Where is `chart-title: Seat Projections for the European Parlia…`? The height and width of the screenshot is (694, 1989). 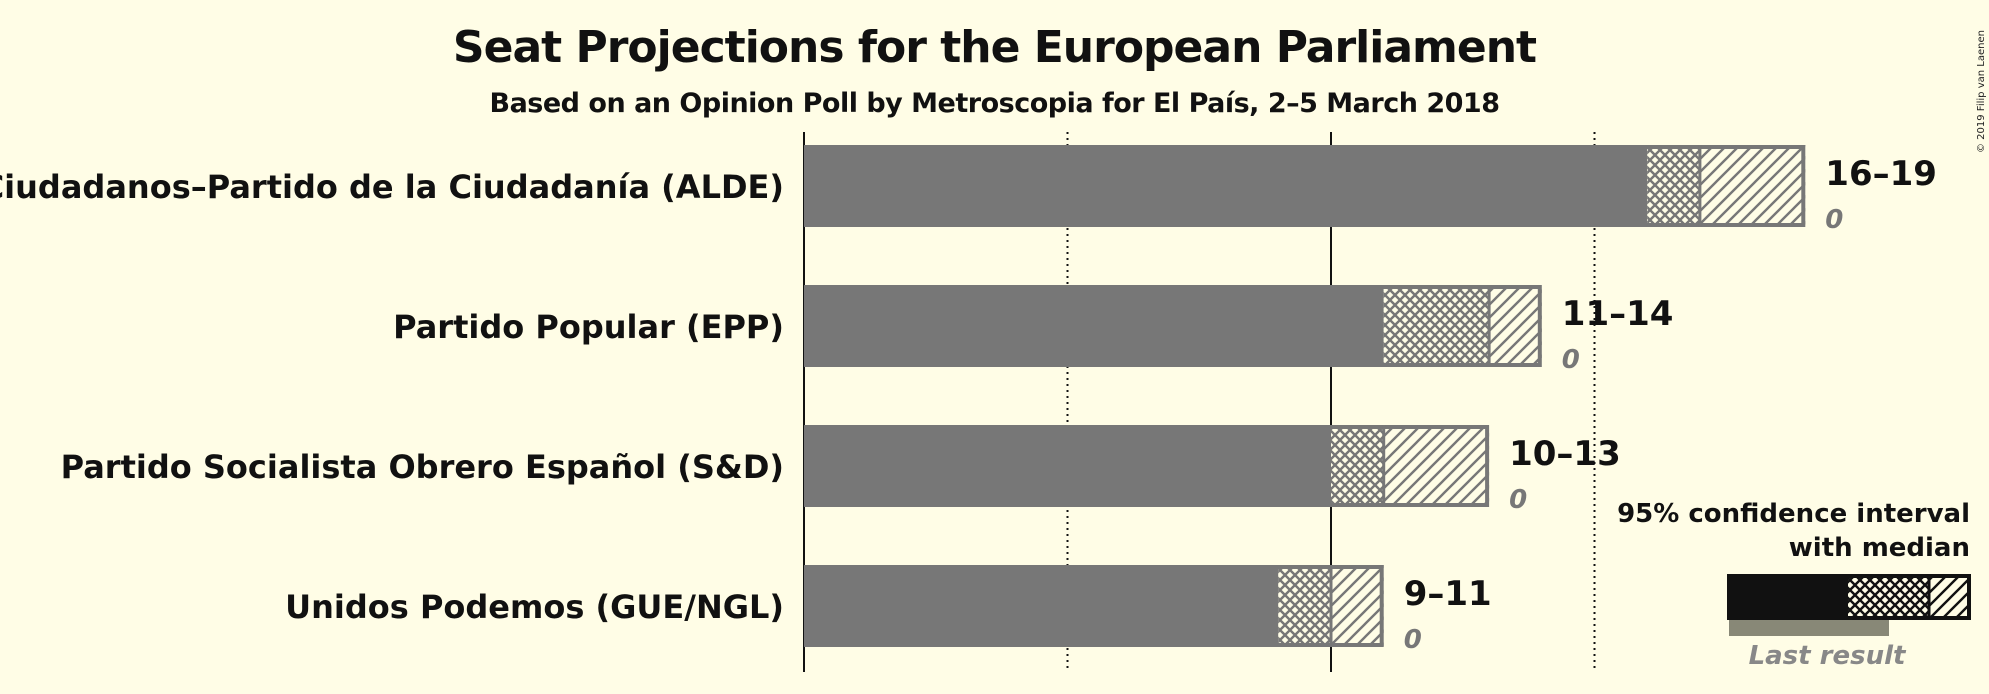
chart-title: Seat Projections for the European Parlia… is located at coordinates (994, 47).